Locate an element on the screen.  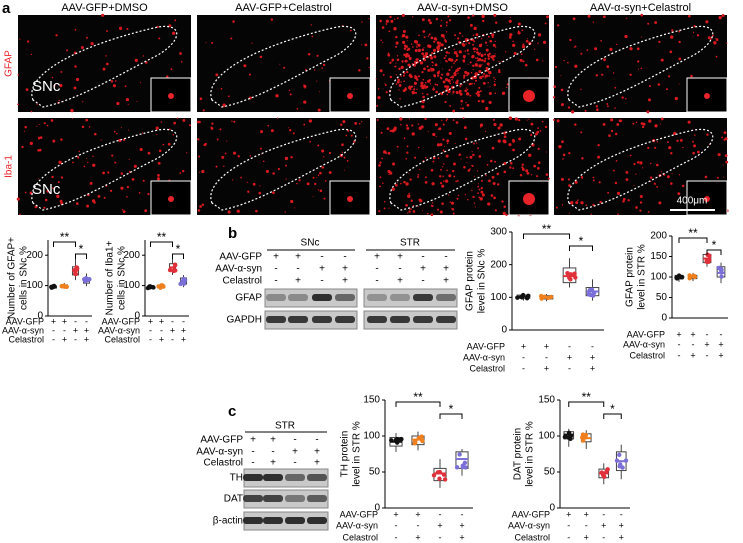
band is located at coordinates (298, 297).